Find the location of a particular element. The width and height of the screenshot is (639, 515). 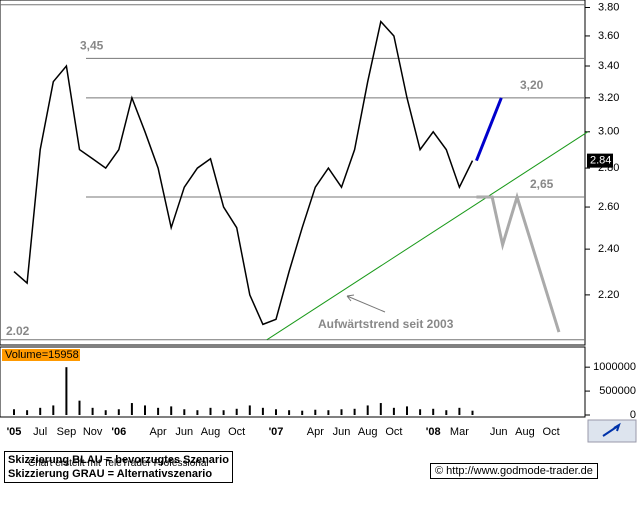

legend-blue: Skizzierung BLAU = bevorzugtes Szenario is located at coordinates (118, 460).